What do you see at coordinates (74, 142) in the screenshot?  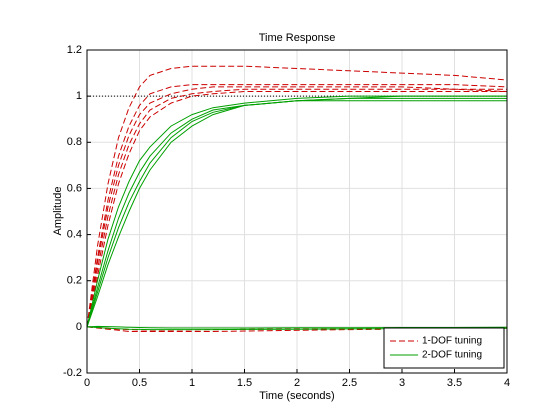 I see `y-tick-label: 0.8` at bounding box center [74, 142].